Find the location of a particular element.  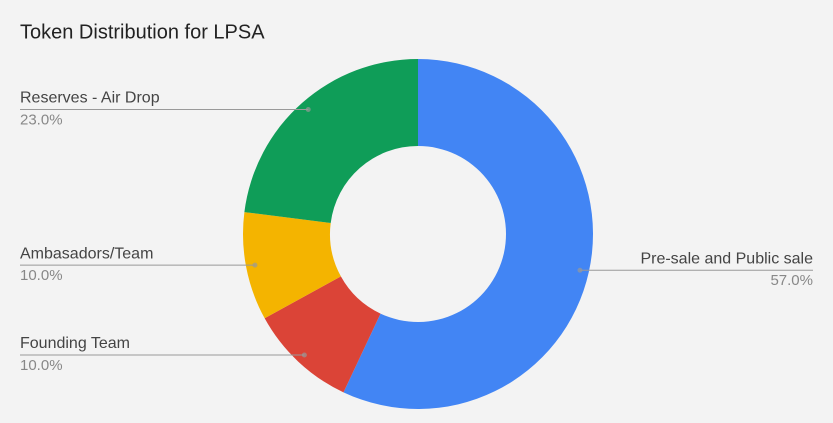

legend-label: Pre-sale and Public sale is located at coordinates (726, 258).